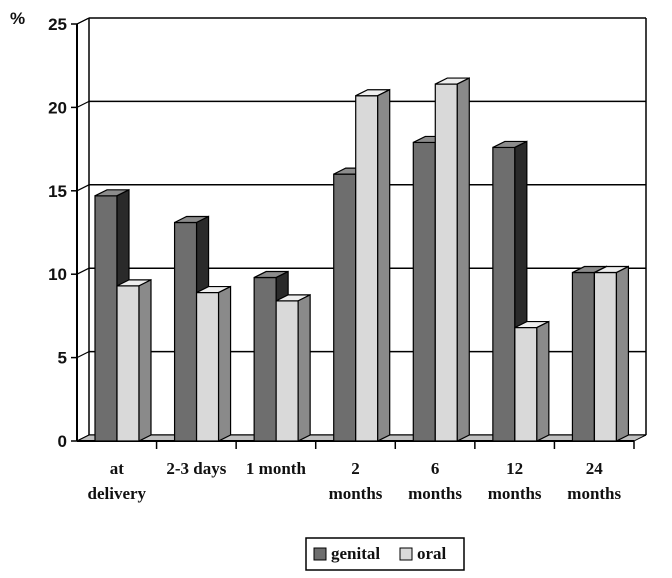  I want to click on y-tick-label: 10, so click(57, 274).